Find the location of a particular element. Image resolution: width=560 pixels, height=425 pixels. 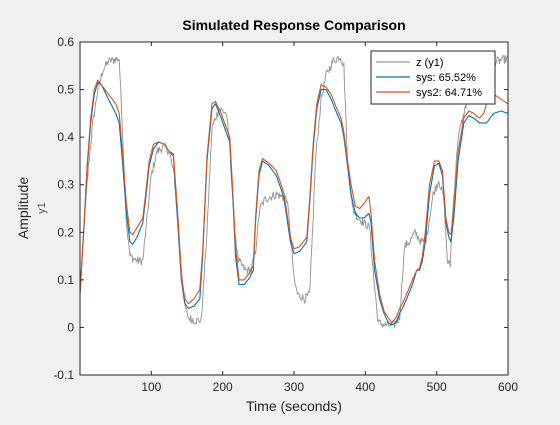

y-tick-label-0: -0.1 is located at coordinates (63, 375).